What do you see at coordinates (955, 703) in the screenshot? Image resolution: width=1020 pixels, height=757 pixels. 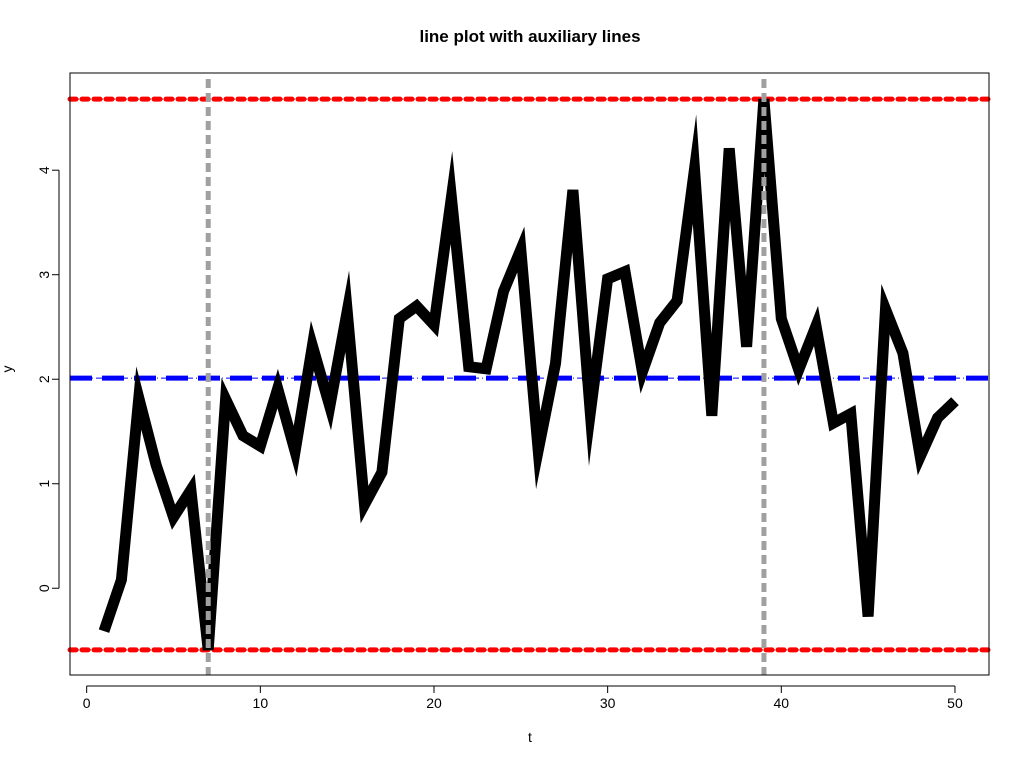 I see `x-tick-label: 50` at bounding box center [955, 703].